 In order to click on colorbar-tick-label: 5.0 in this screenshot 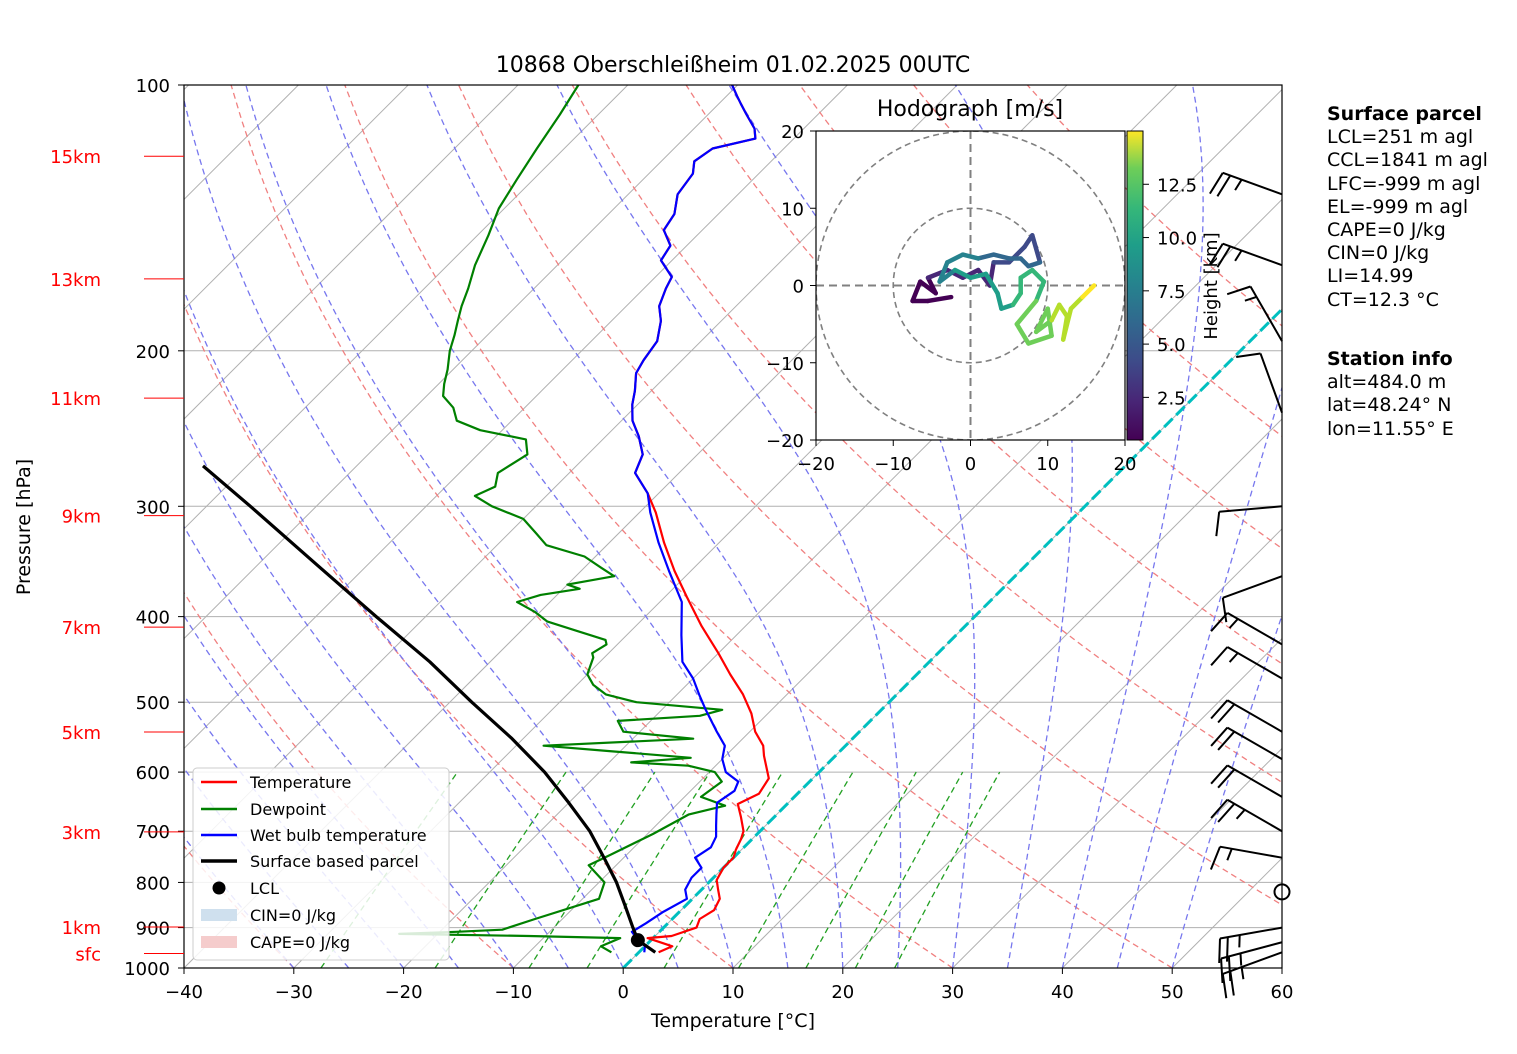, I will do `click(1171, 345)`.